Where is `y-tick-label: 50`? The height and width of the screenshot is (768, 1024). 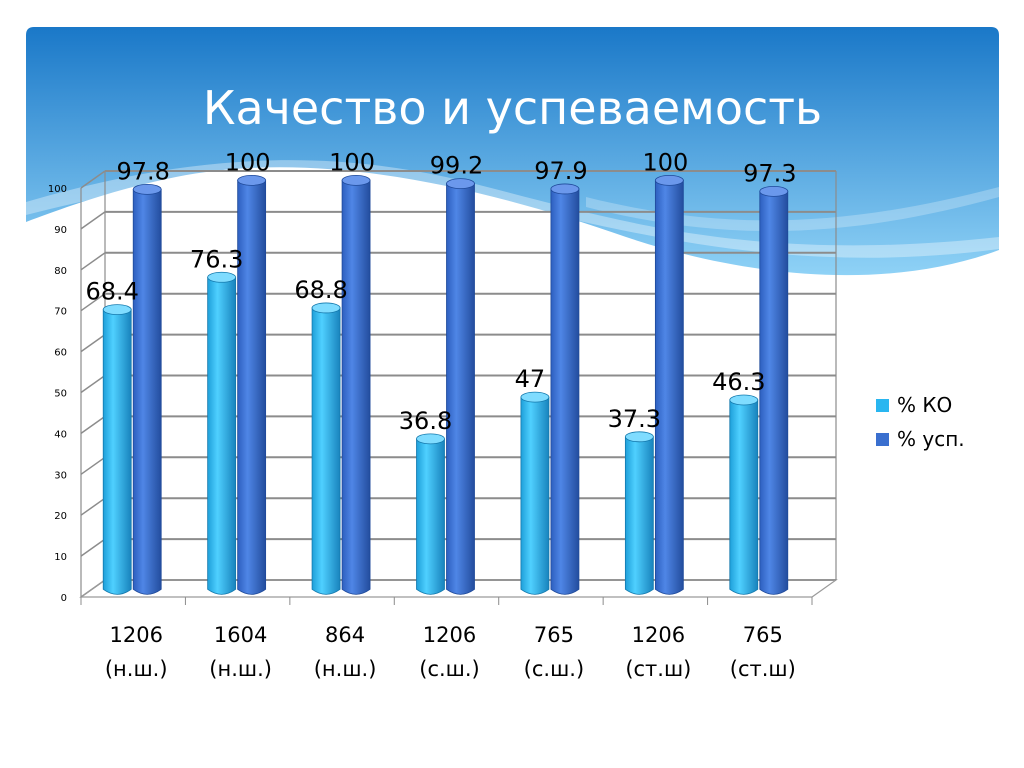 y-tick-label: 50 is located at coordinates (60, 394).